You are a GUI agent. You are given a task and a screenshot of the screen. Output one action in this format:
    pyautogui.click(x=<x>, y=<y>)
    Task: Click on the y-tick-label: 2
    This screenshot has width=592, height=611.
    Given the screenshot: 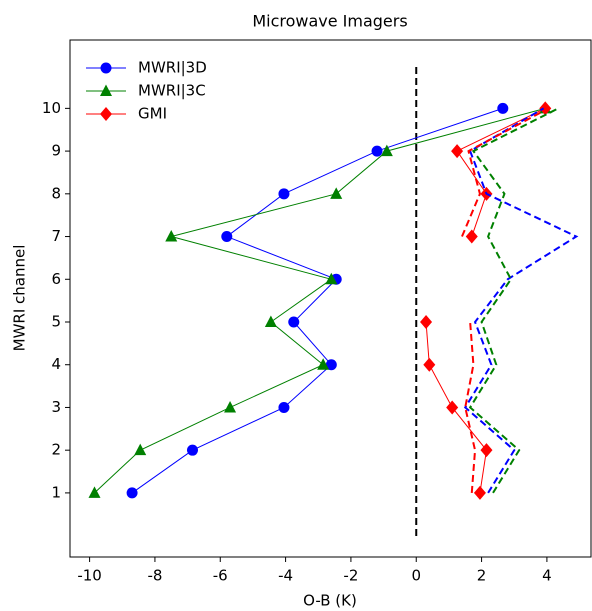 What is the action you would take?
    pyautogui.click(x=56, y=450)
    